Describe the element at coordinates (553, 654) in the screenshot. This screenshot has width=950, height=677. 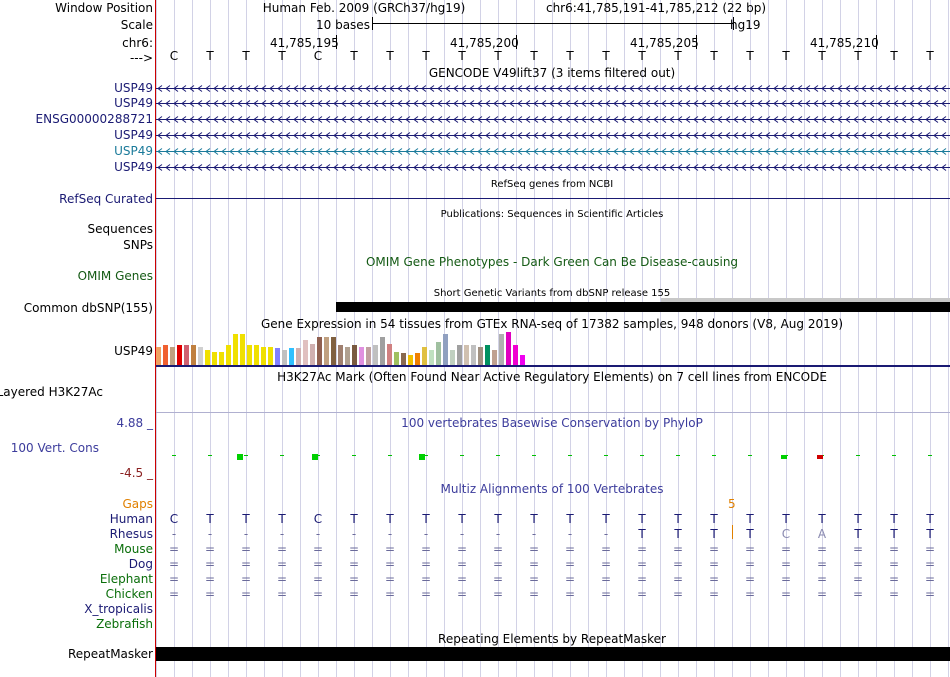
I see `repeatmasker-block` at that location.